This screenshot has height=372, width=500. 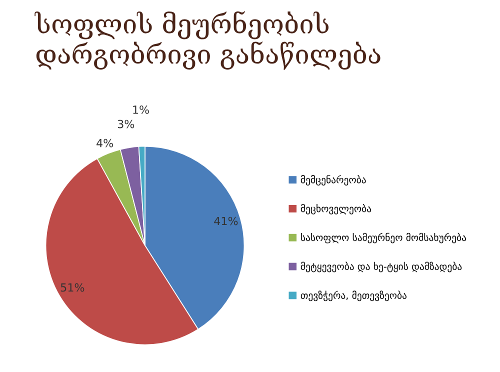 What do you see at coordinates (207, 40) in the screenshot?
I see `chart-title: სოფლის მეურნეობის დარგობრივი განაწილება` at bounding box center [207, 40].